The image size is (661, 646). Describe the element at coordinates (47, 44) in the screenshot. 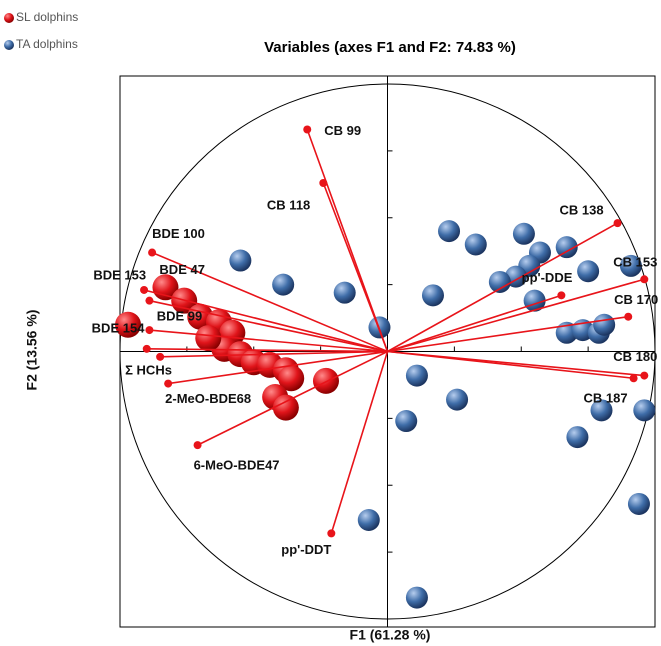

I see `legend-label: TA dolphins` at that location.